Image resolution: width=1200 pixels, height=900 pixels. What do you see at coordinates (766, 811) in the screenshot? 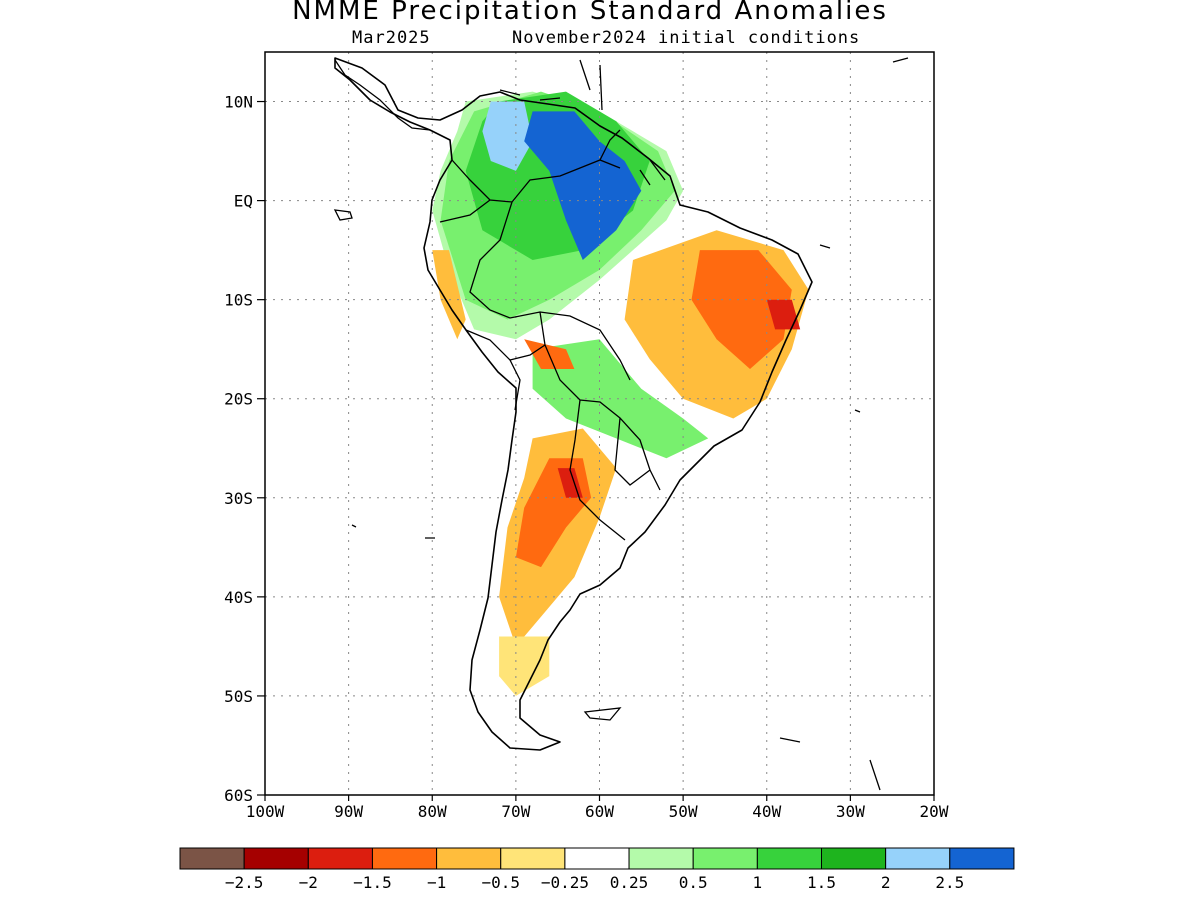
I see `lon-tick-label: 40W` at bounding box center [766, 811].